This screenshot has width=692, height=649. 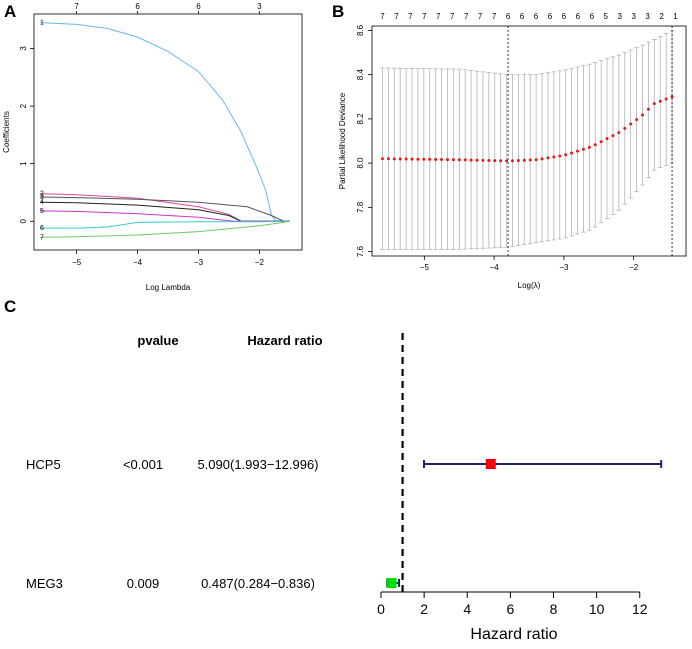 I want to click on panel-a-line-labels: 1 234 5 6 7, so click(x=42, y=131).